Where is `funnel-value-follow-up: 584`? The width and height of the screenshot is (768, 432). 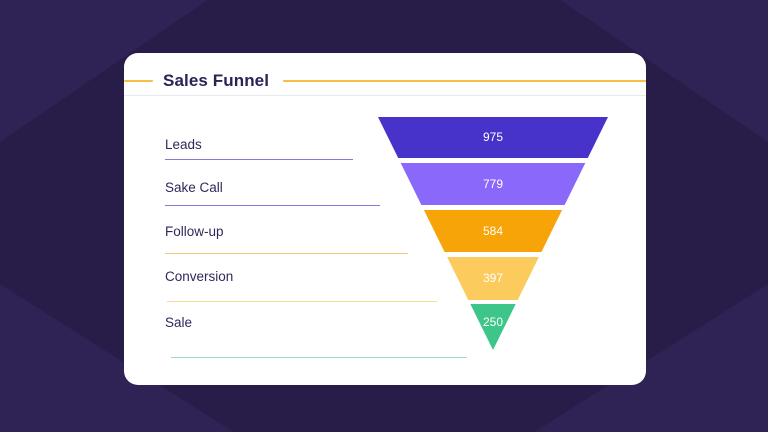
funnel-value-follow-up: 584 is located at coordinates (493, 231).